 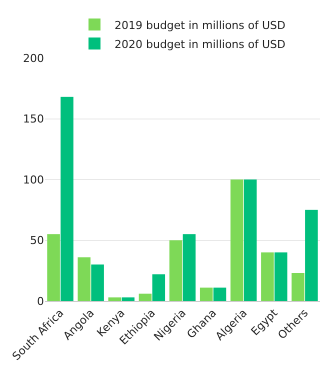 I want to click on y-tick-label: 50, so click(x=37, y=241).